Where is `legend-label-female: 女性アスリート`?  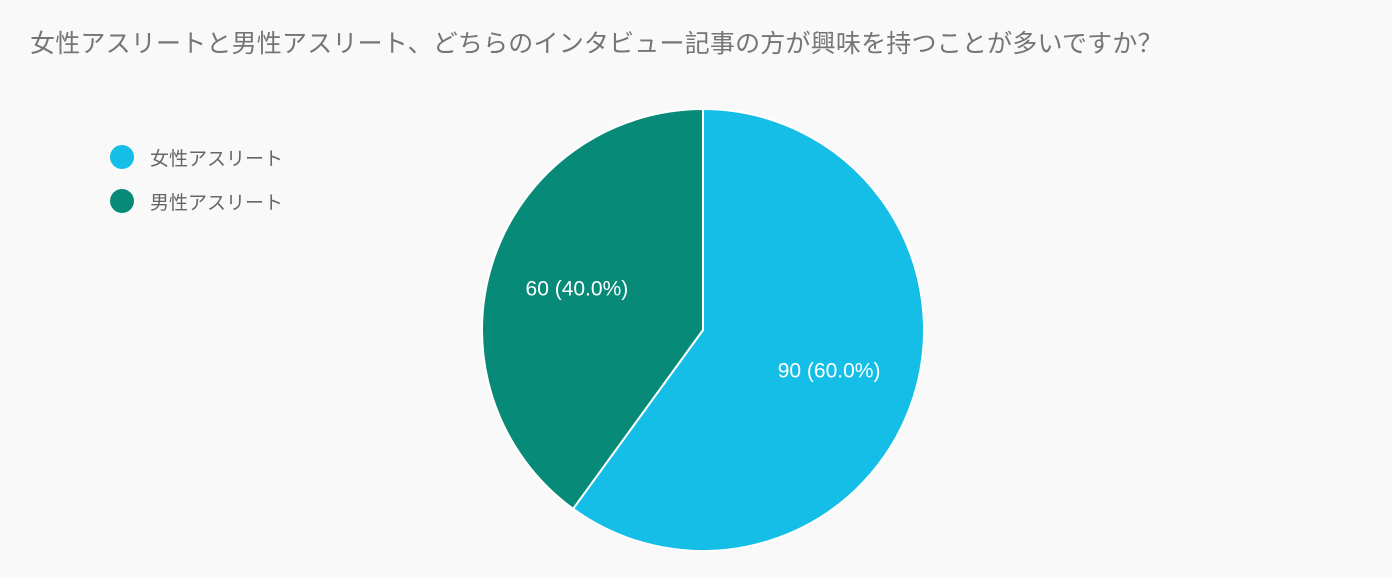
legend-label-female: 女性アスリート is located at coordinates (217, 158).